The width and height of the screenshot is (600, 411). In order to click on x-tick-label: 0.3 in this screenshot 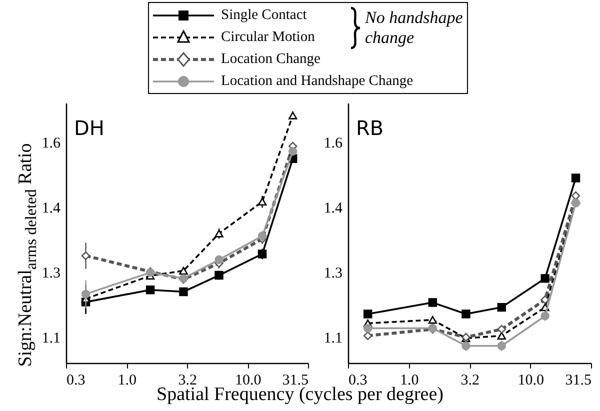, I will do `click(76, 380)`.